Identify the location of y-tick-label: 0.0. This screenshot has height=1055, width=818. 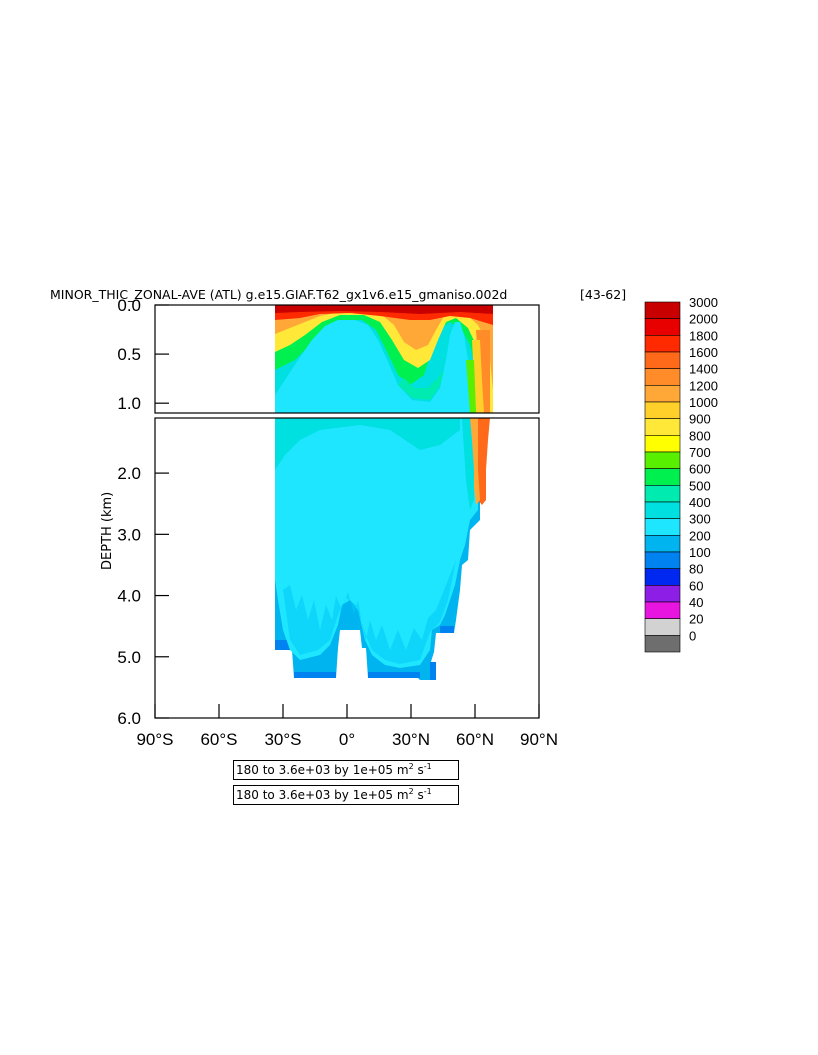
(129, 305).